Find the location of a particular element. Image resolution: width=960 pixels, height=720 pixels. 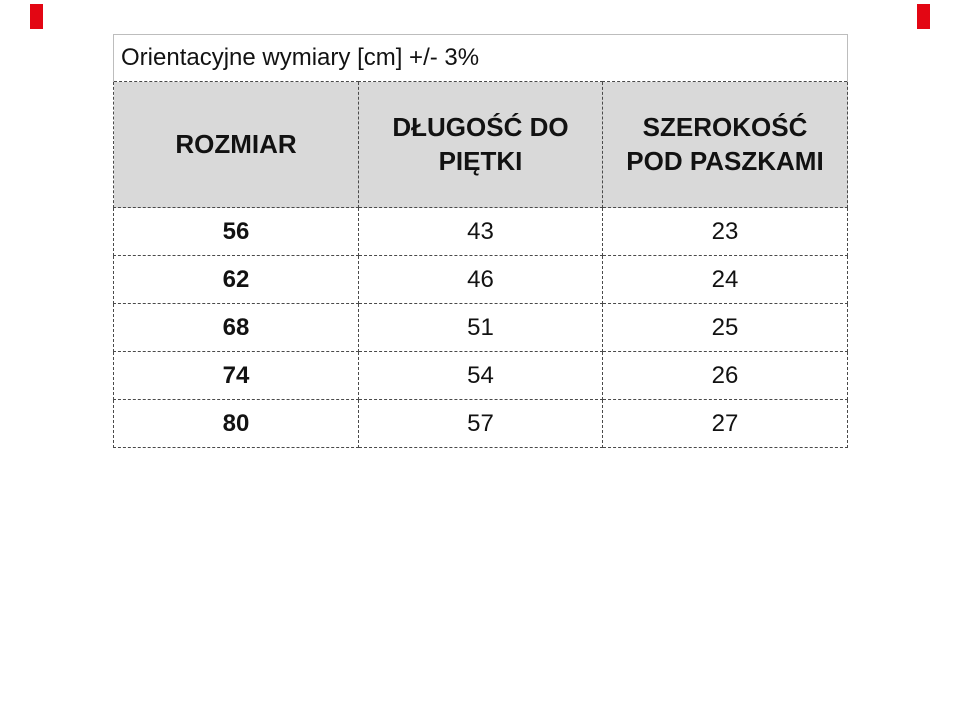

table-row: 62 46 24 is located at coordinates (480, 279).